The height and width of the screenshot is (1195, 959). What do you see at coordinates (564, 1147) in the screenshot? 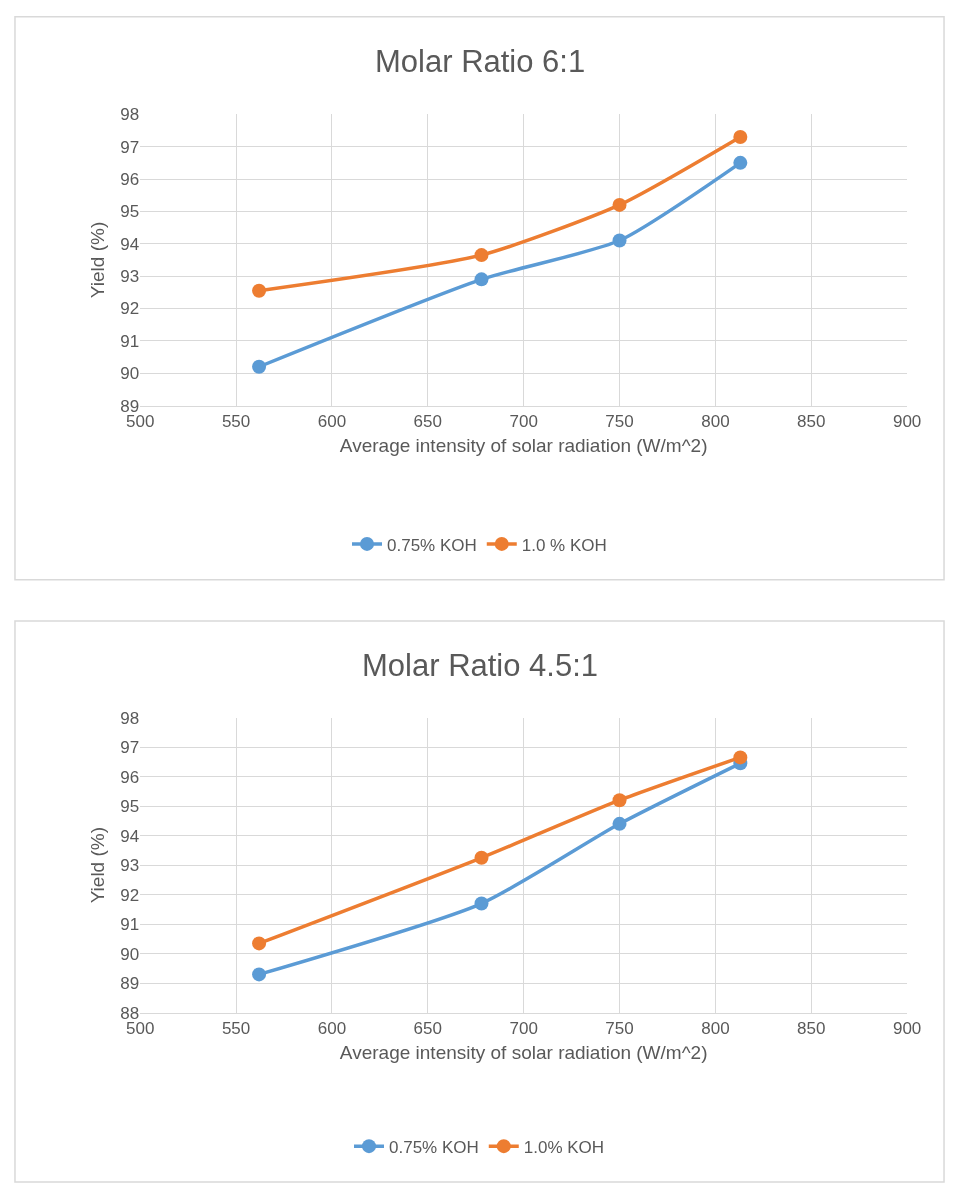
I see `legend-label: 1.0% KOH` at bounding box center [564, 1147].